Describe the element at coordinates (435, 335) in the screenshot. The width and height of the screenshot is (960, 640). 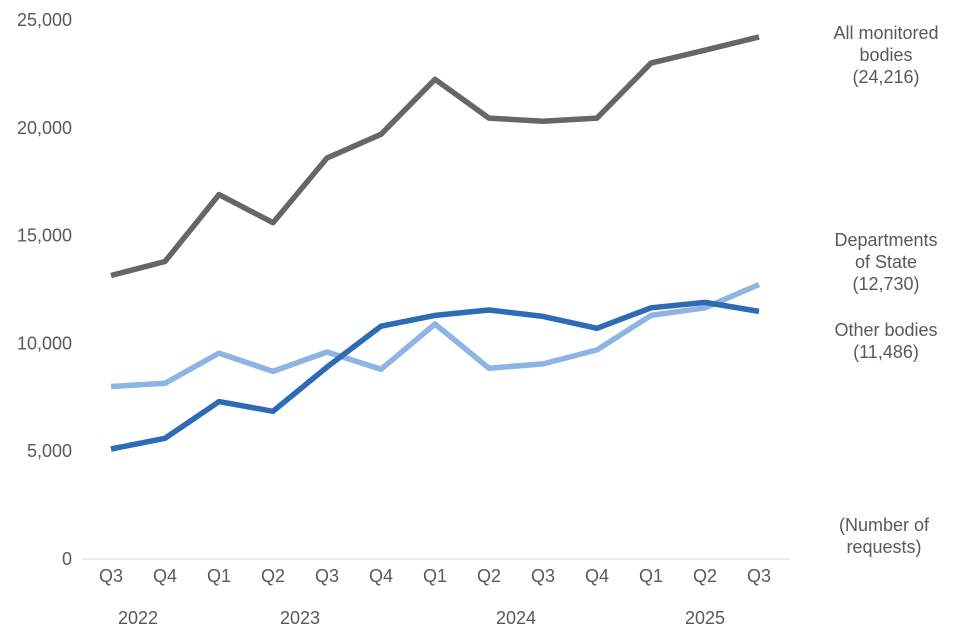
I see `series-line` at that location.